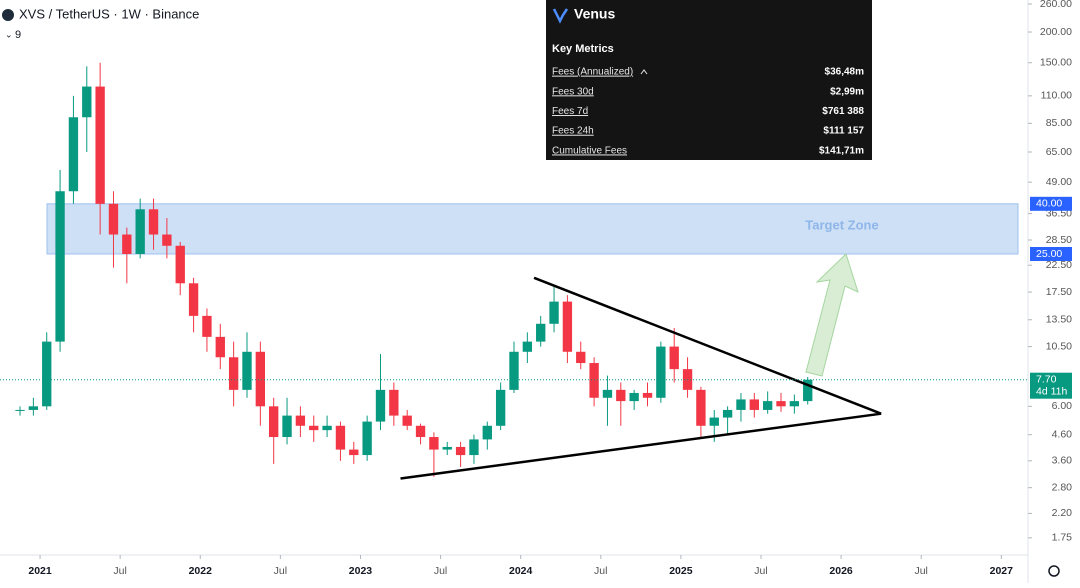 This screenshot has width=1080, height=588. I want to click on panel-subtitle: Key Metrics, so click(583, 49).